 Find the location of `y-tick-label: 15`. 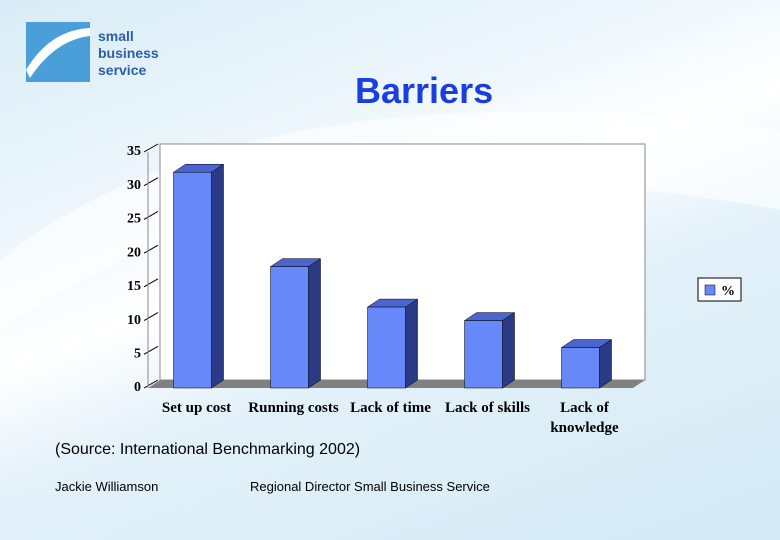

y-tick-label: 15 is located at coordinates (134, 286).